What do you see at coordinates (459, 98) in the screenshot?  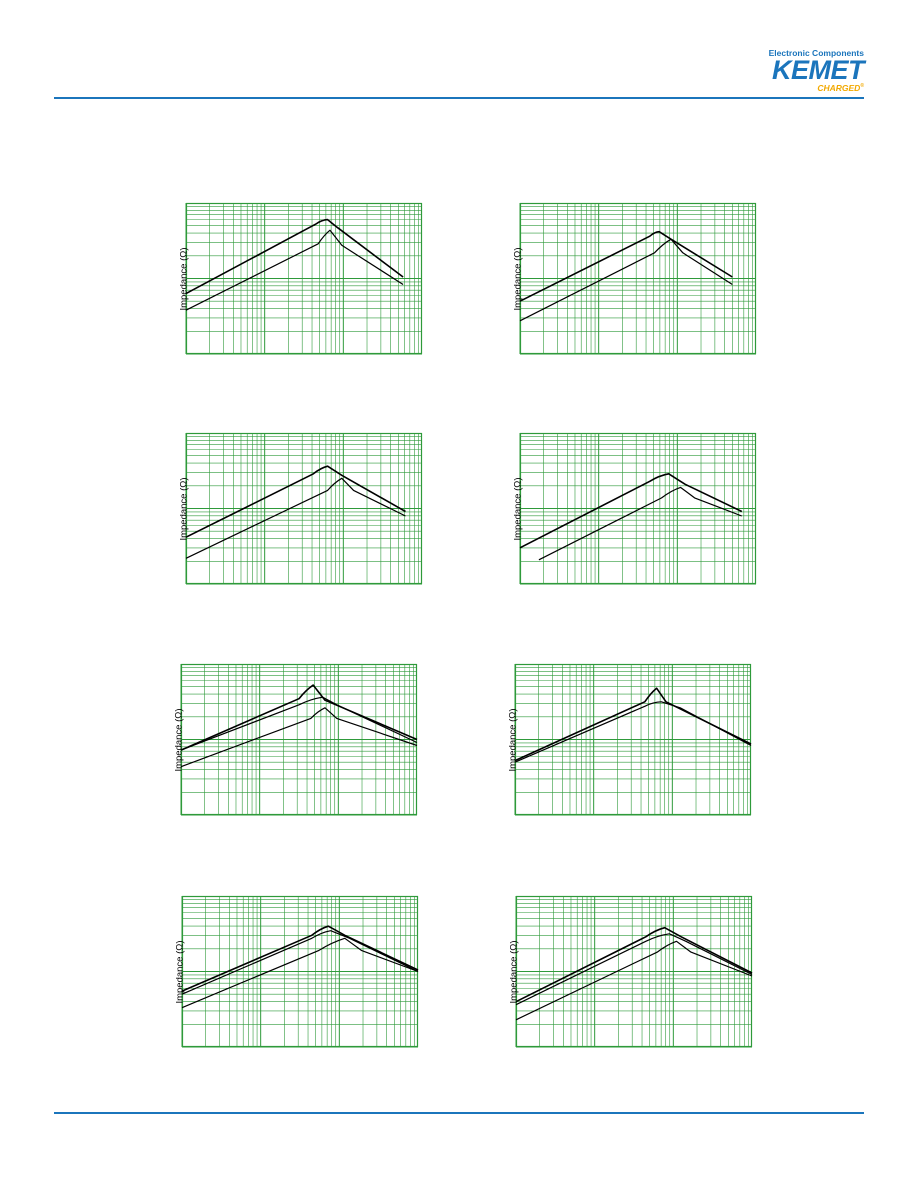 I see `header-rule` at bounding box center [459, 98].